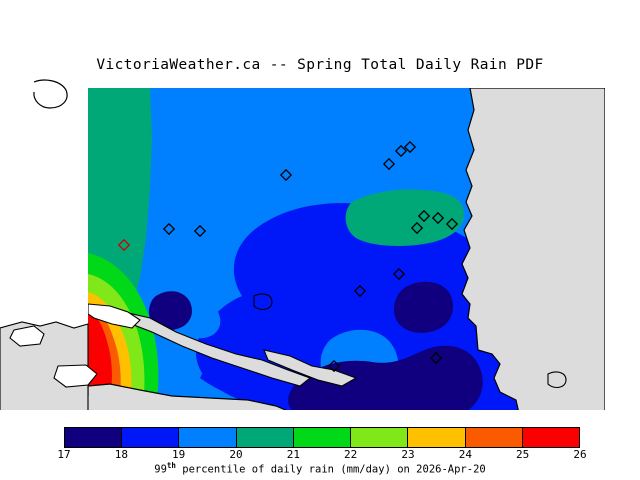  Describe the element at coordinates (179, 454) in the screenshot. I see `colorbar-tick-19: 19` at that location.